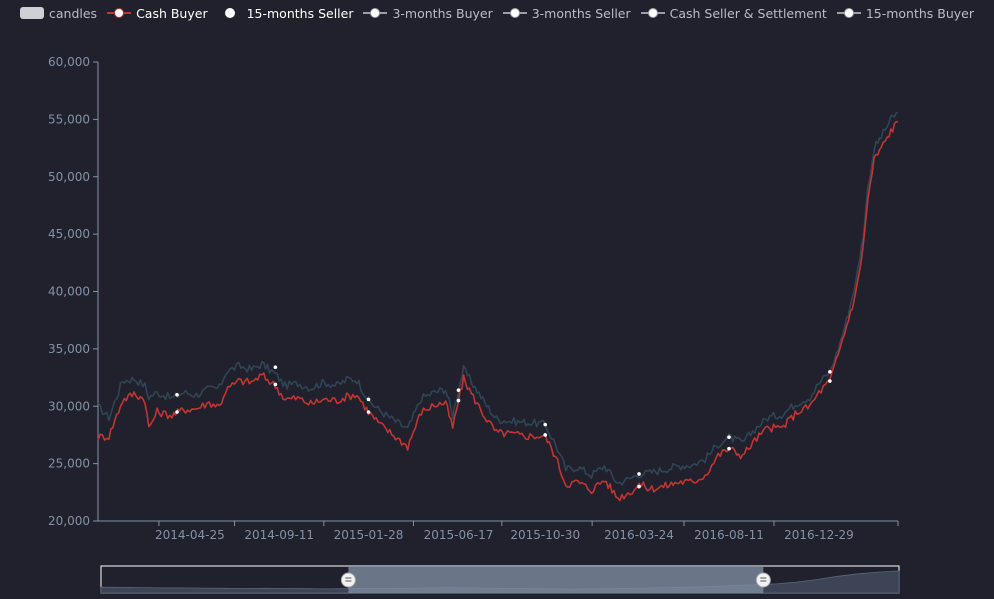  I want to click on legend-label: 15-months Buyer, so click(920, 13).